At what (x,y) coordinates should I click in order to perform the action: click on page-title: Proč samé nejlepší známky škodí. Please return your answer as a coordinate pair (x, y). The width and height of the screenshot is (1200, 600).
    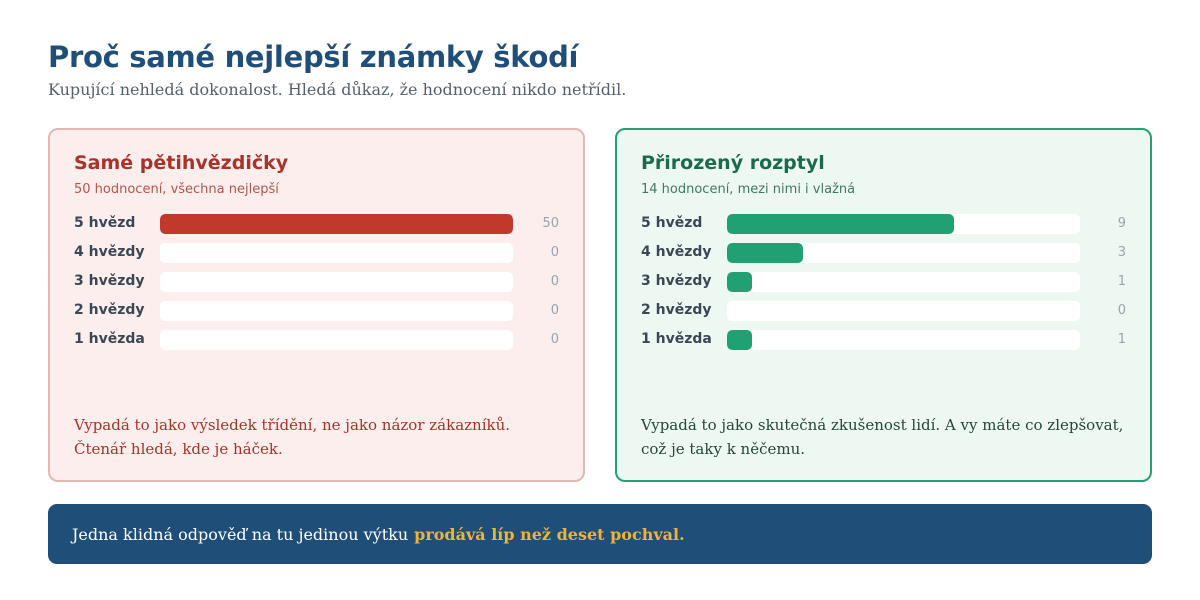
    Looking at the image, I should click on (313, 57).